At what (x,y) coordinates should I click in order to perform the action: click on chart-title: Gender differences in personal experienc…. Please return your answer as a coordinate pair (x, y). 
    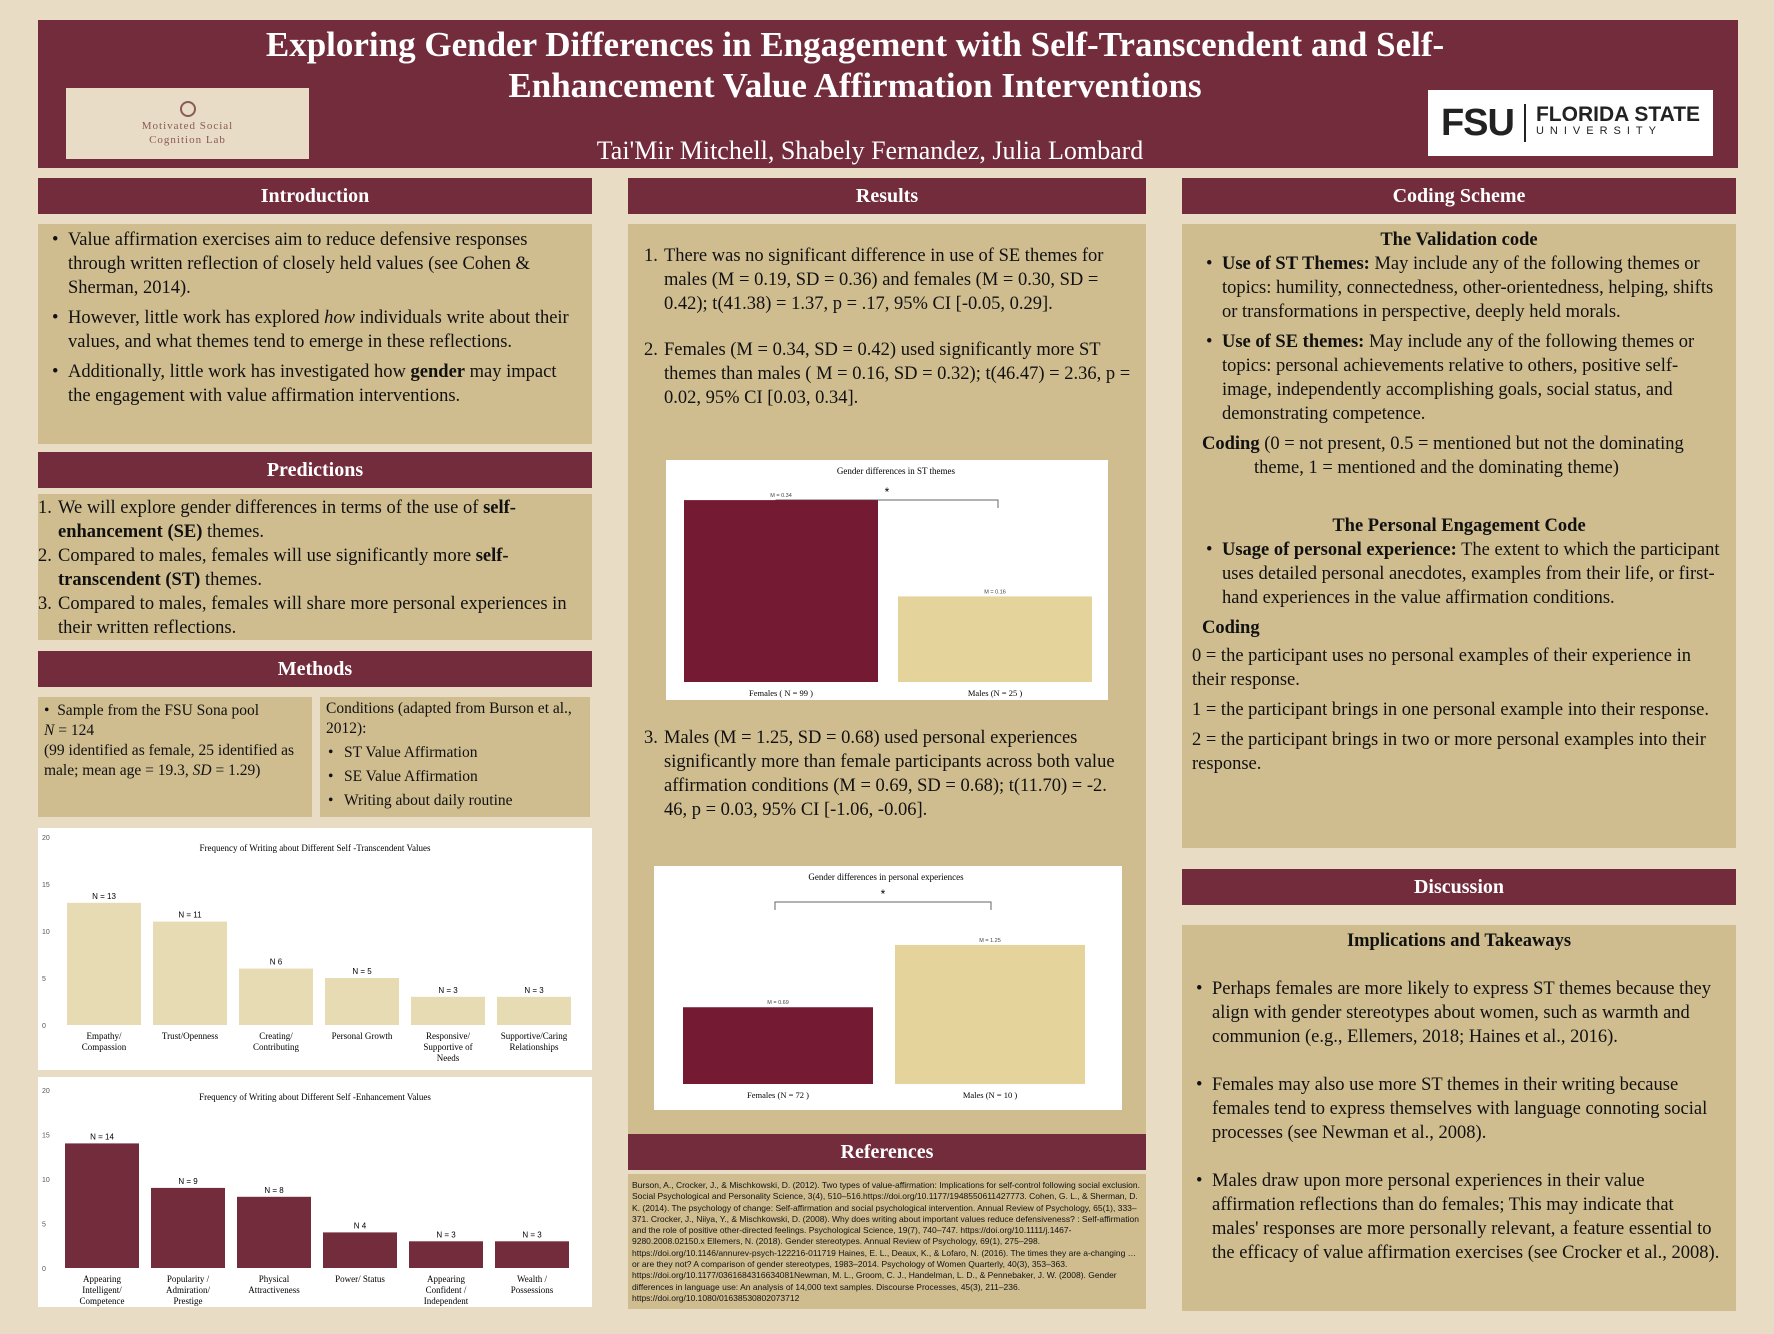
    Looking at the image, I should click on (886, 877).